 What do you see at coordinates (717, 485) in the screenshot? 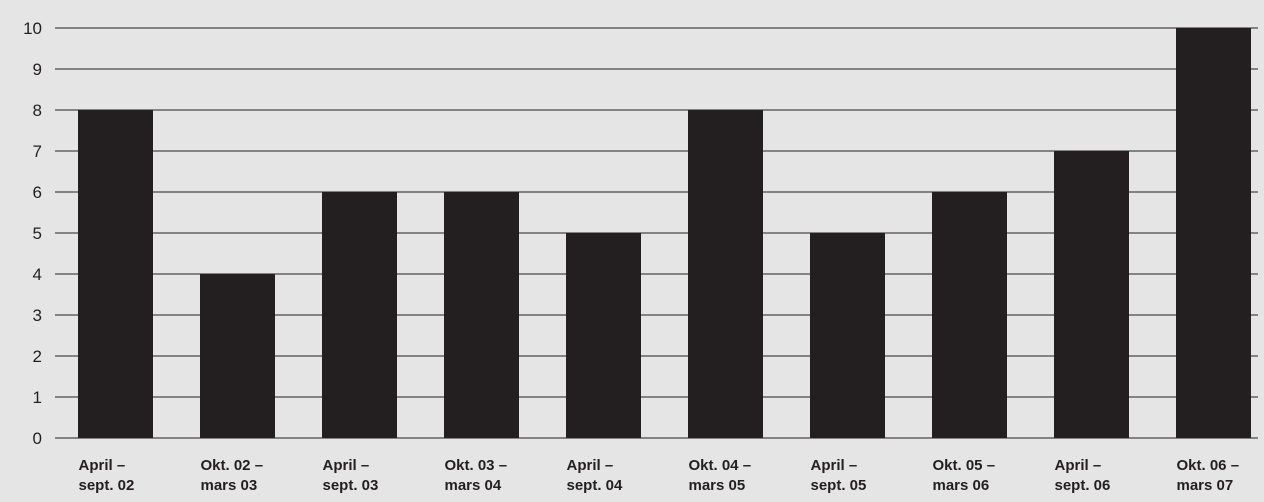
I see `x-tick-label-line: mars 05` at bounding box center [717, 485].